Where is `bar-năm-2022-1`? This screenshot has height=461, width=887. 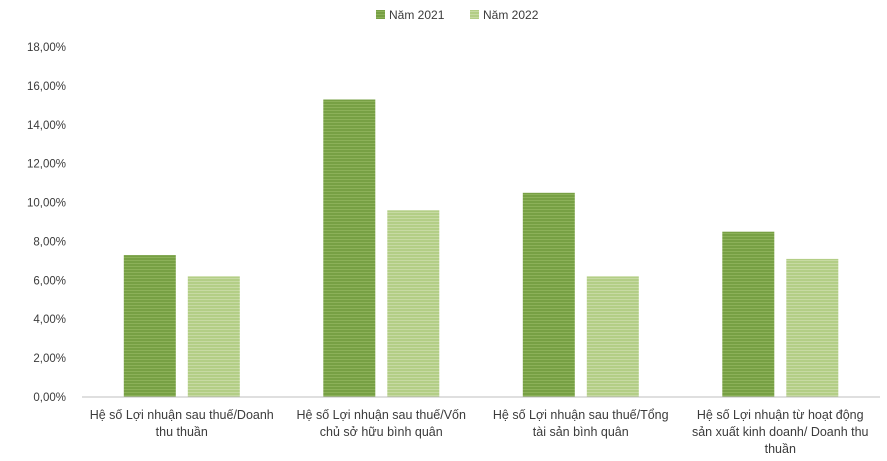 bar-năm-2022-1 is located at coordinates (213, 336).